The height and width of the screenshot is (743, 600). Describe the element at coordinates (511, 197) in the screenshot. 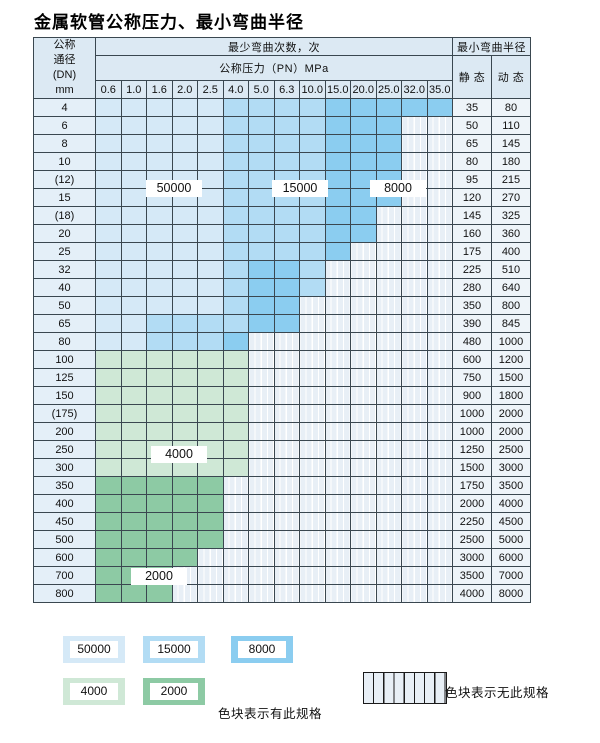

I see `dynamic-radius-cell: 270` at that location.